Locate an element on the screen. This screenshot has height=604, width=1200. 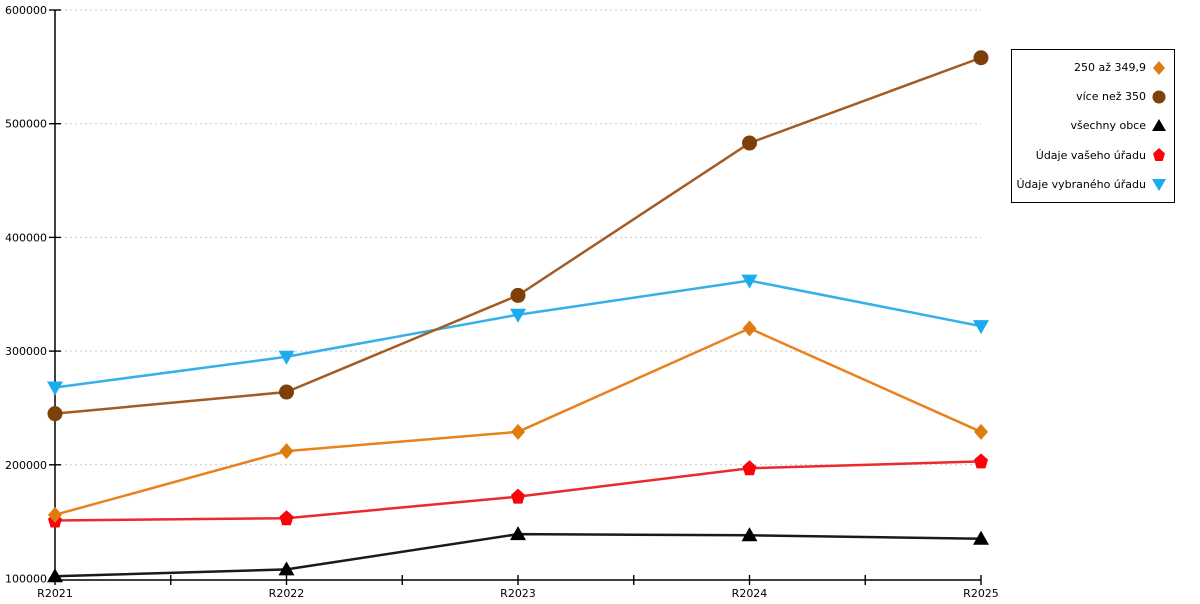
series-triangle-up is located at coordinates (518, 554).